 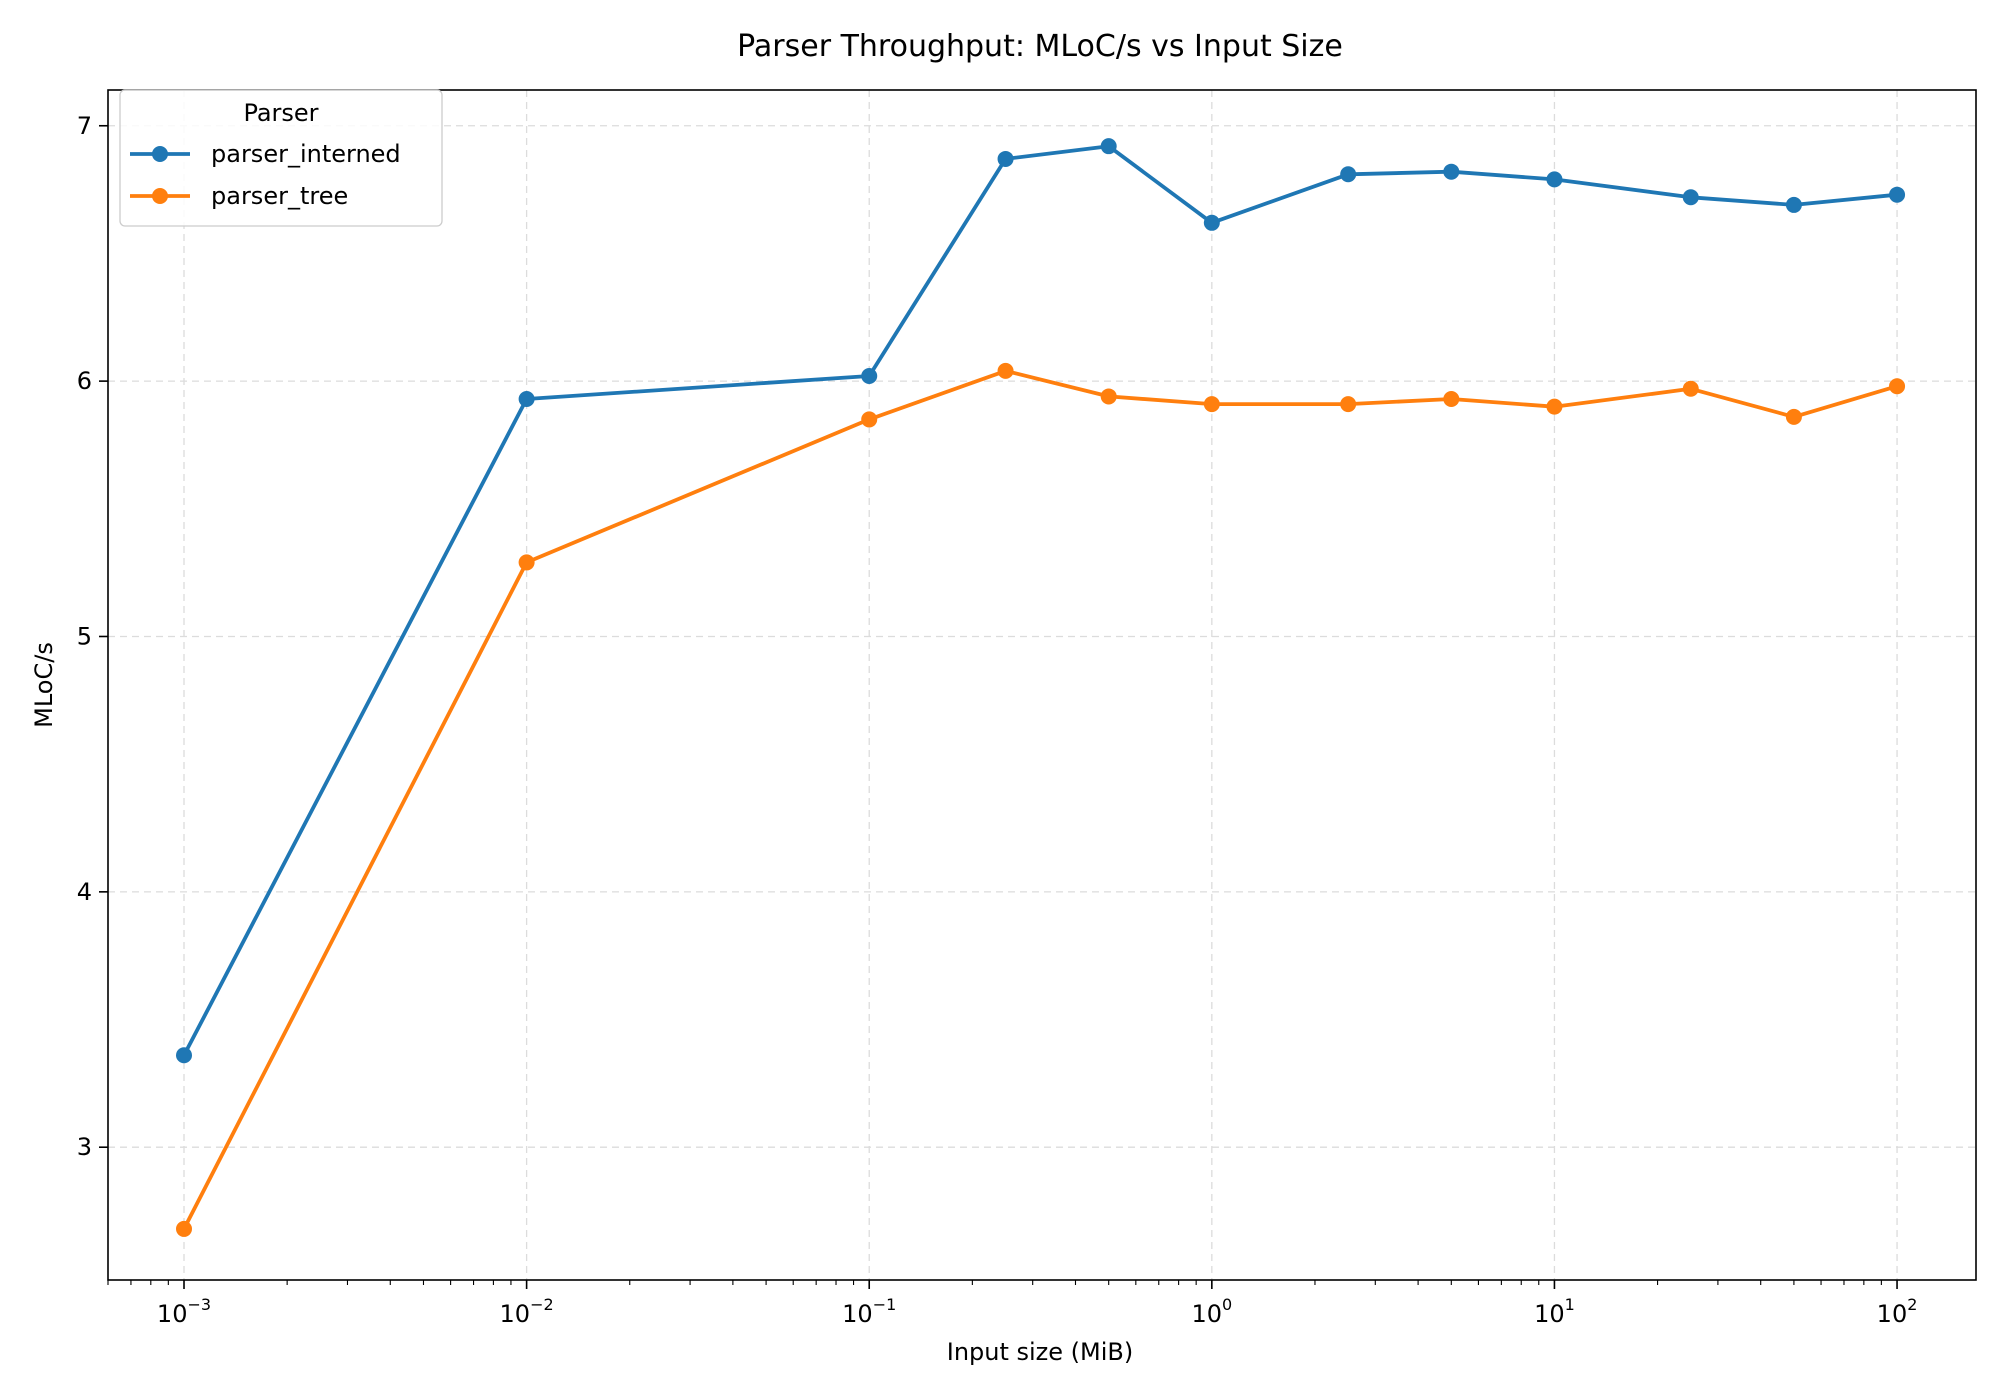 What do you see at coordinates (885, 1304) in the screenshot?
I see `x-tick-label-exponent: −1` at bounding box center [885, 1304].